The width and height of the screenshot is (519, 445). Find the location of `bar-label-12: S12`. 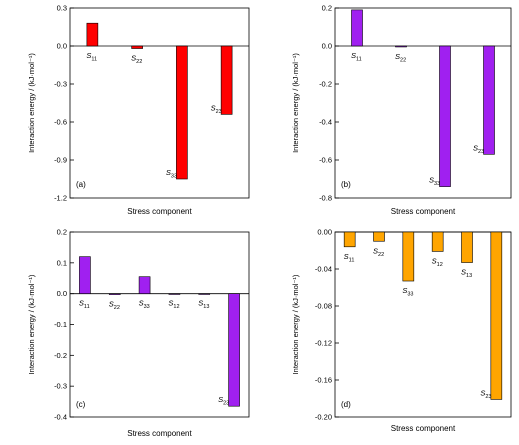

bar-label-12: S12 is located at coordinates (173, 305).